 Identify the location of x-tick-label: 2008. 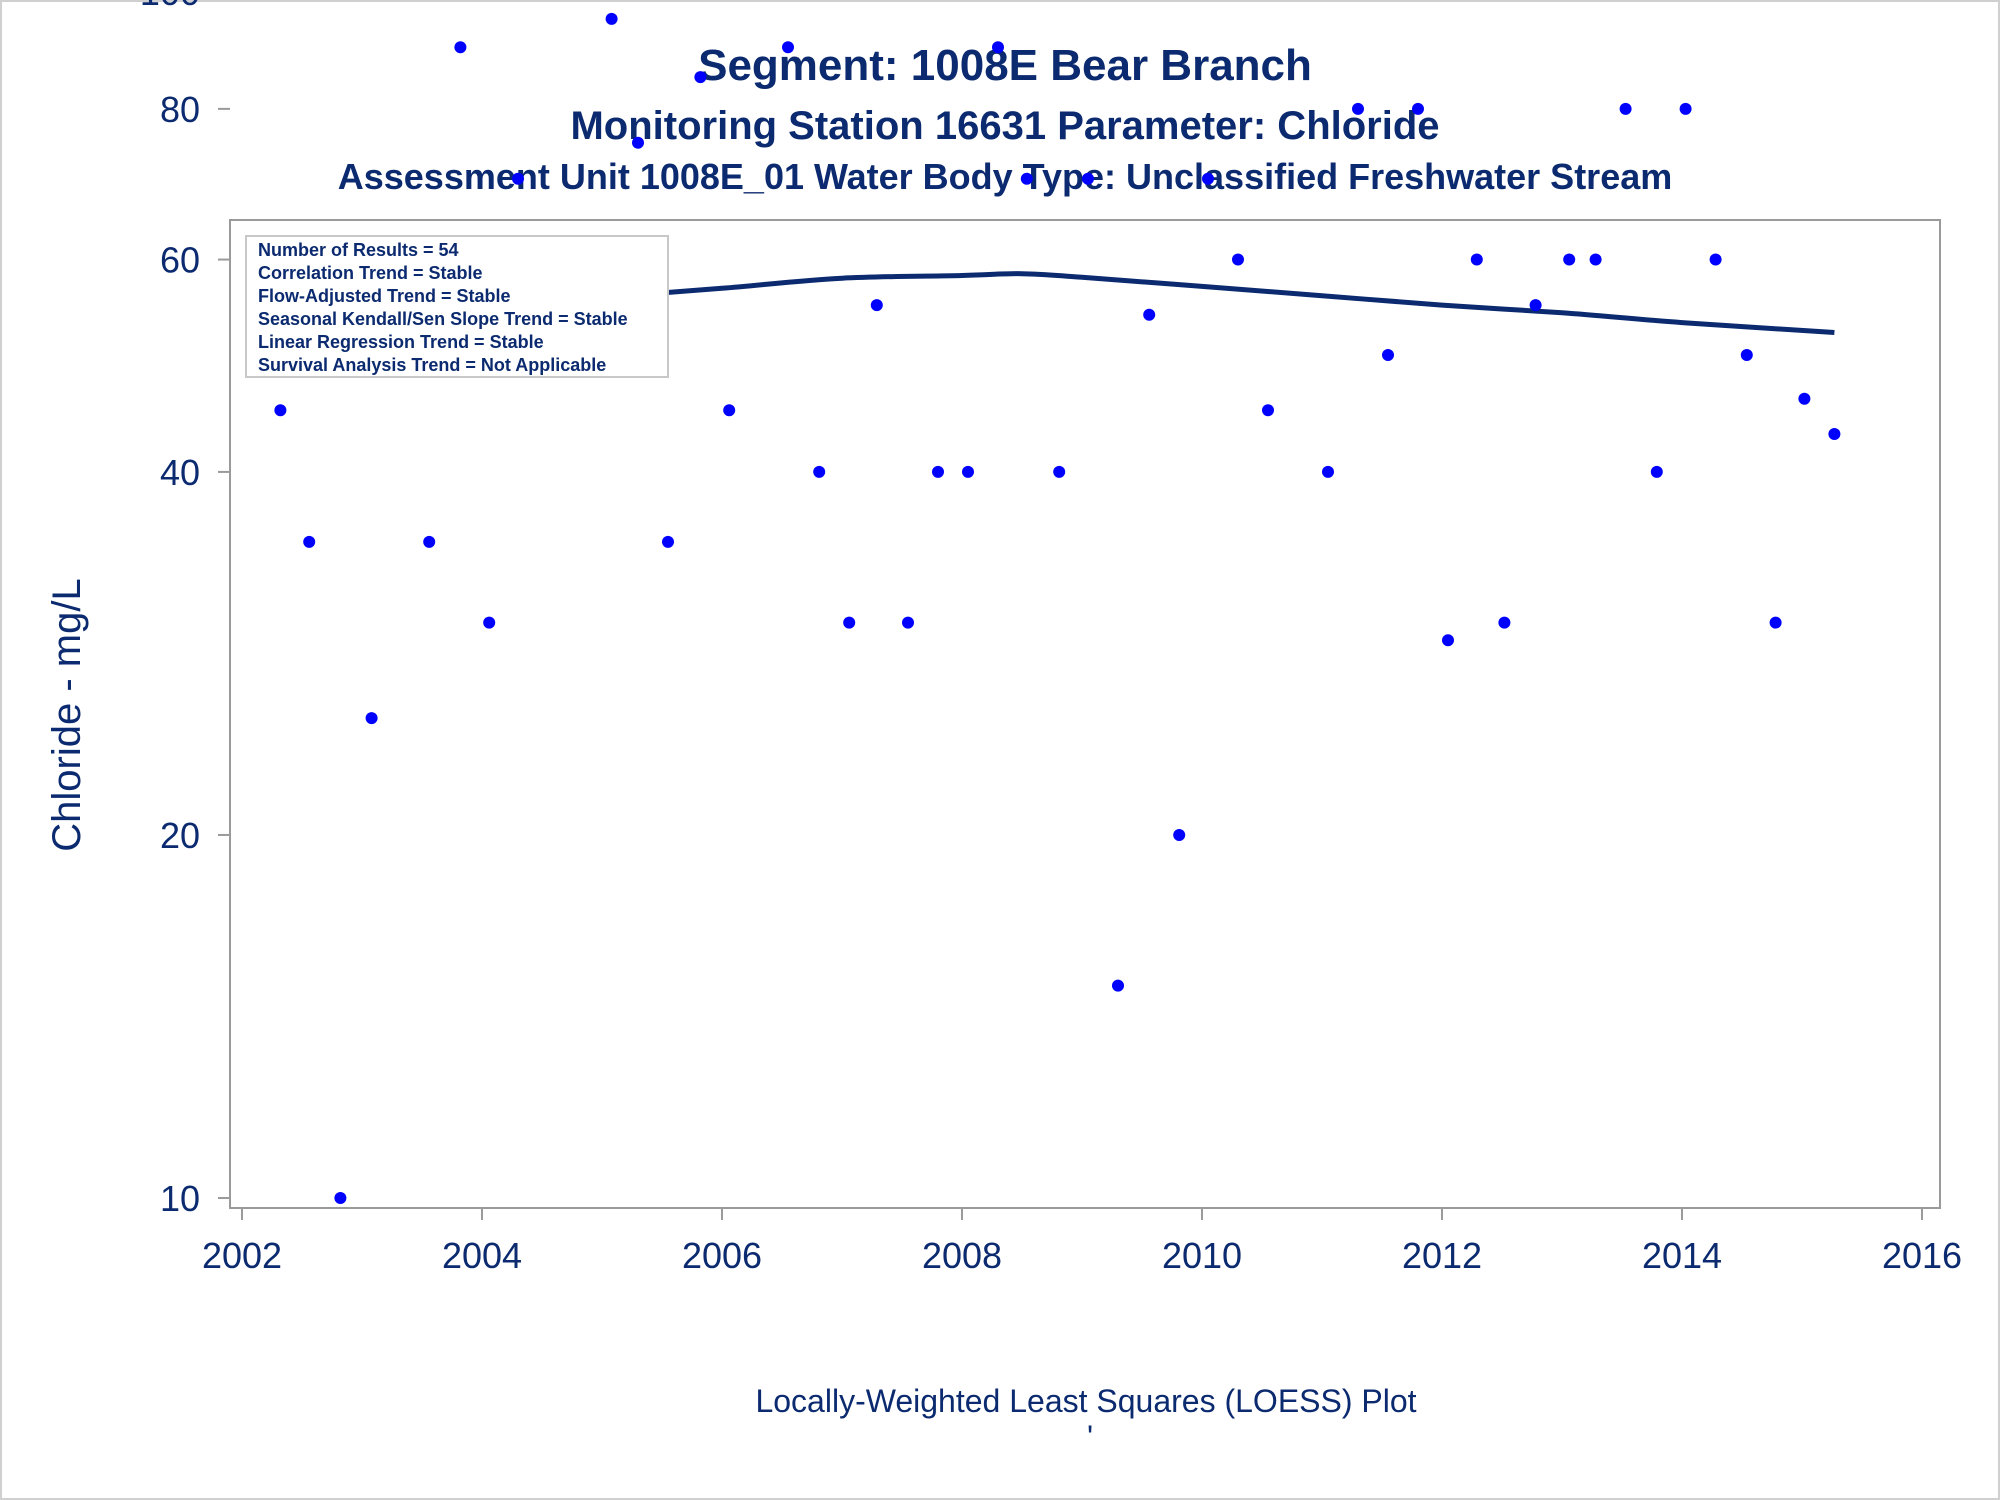
(962, 1255).